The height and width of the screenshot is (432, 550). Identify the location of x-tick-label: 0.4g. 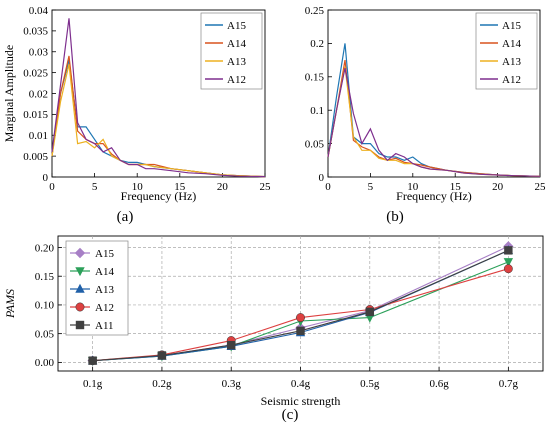
(301, 384).